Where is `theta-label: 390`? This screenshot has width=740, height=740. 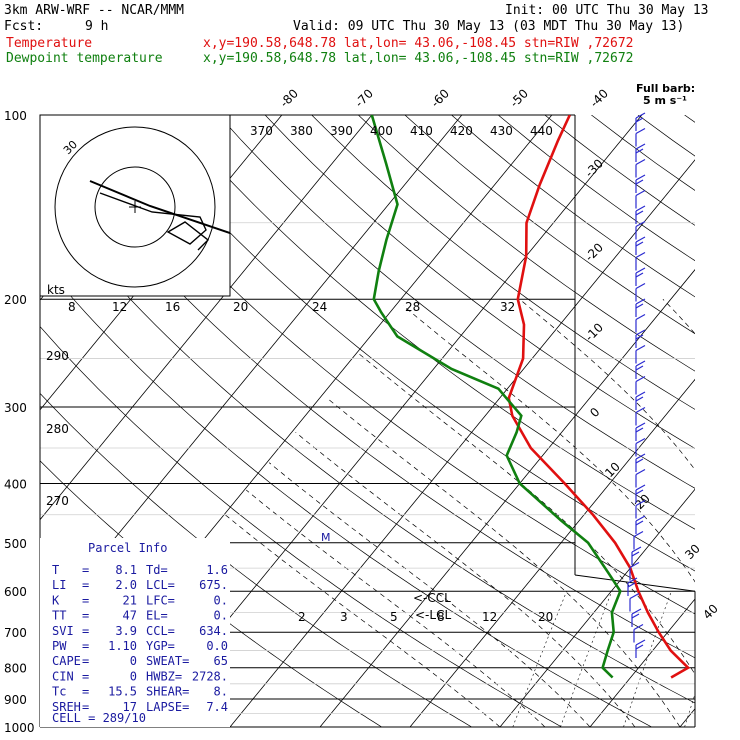 theta-label: 390 is located at coordinates (341, 131).